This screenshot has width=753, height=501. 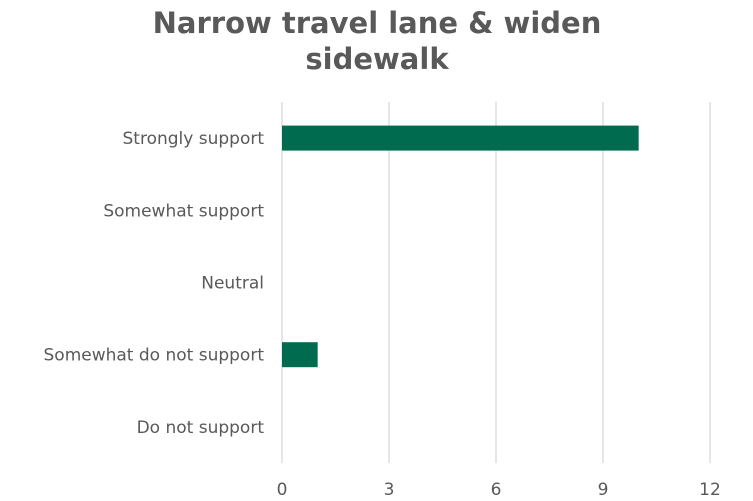 What do you see at coordinates (389, 490) in the screenshot?
I see `x-tick-label: 3` at bounding box center [389, 490].